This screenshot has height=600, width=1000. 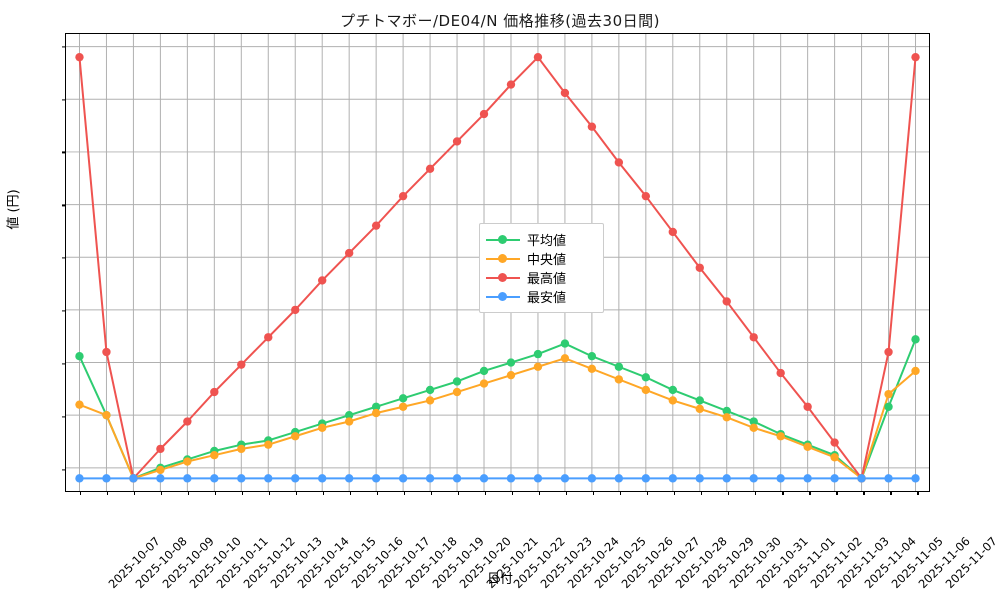 I want to click on legend-label: 平均値, so click(x=547, y=241).